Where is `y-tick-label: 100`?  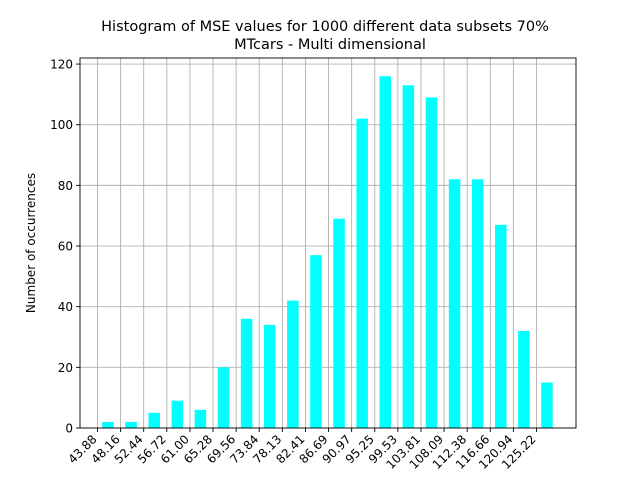 y-tick-label: 100 is located at coordinates (61, 125).